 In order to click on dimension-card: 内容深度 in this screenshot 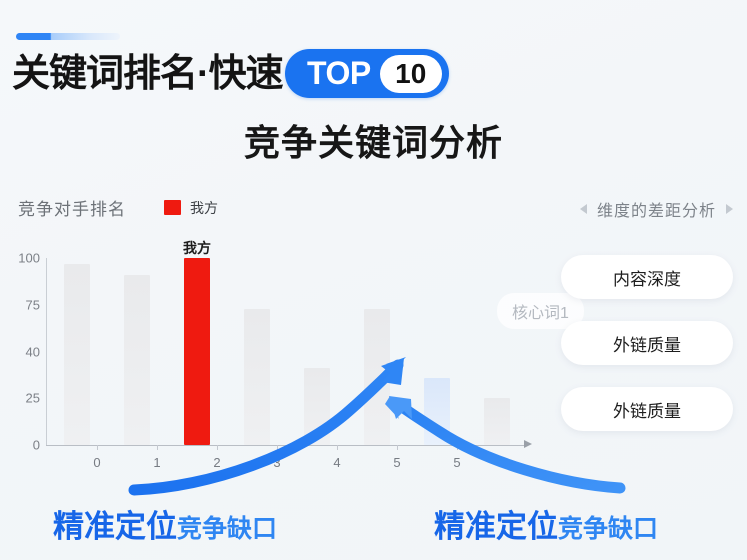, I will do `click(647, 277)`.